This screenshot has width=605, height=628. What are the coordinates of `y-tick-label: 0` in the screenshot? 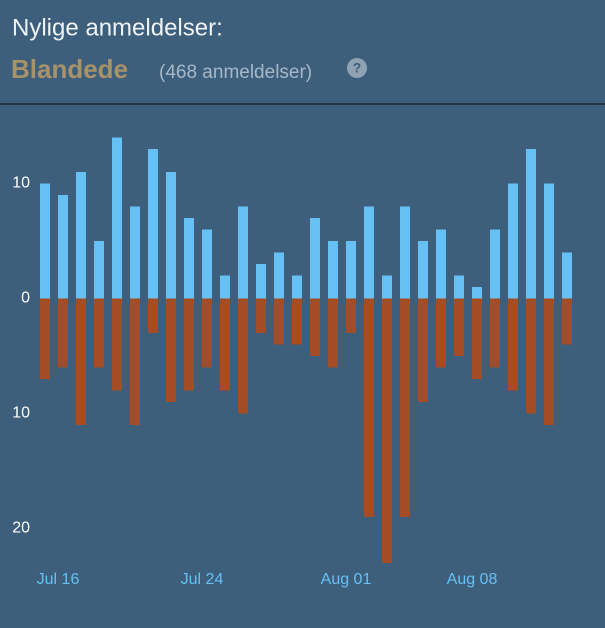 It's located at (25, 298).